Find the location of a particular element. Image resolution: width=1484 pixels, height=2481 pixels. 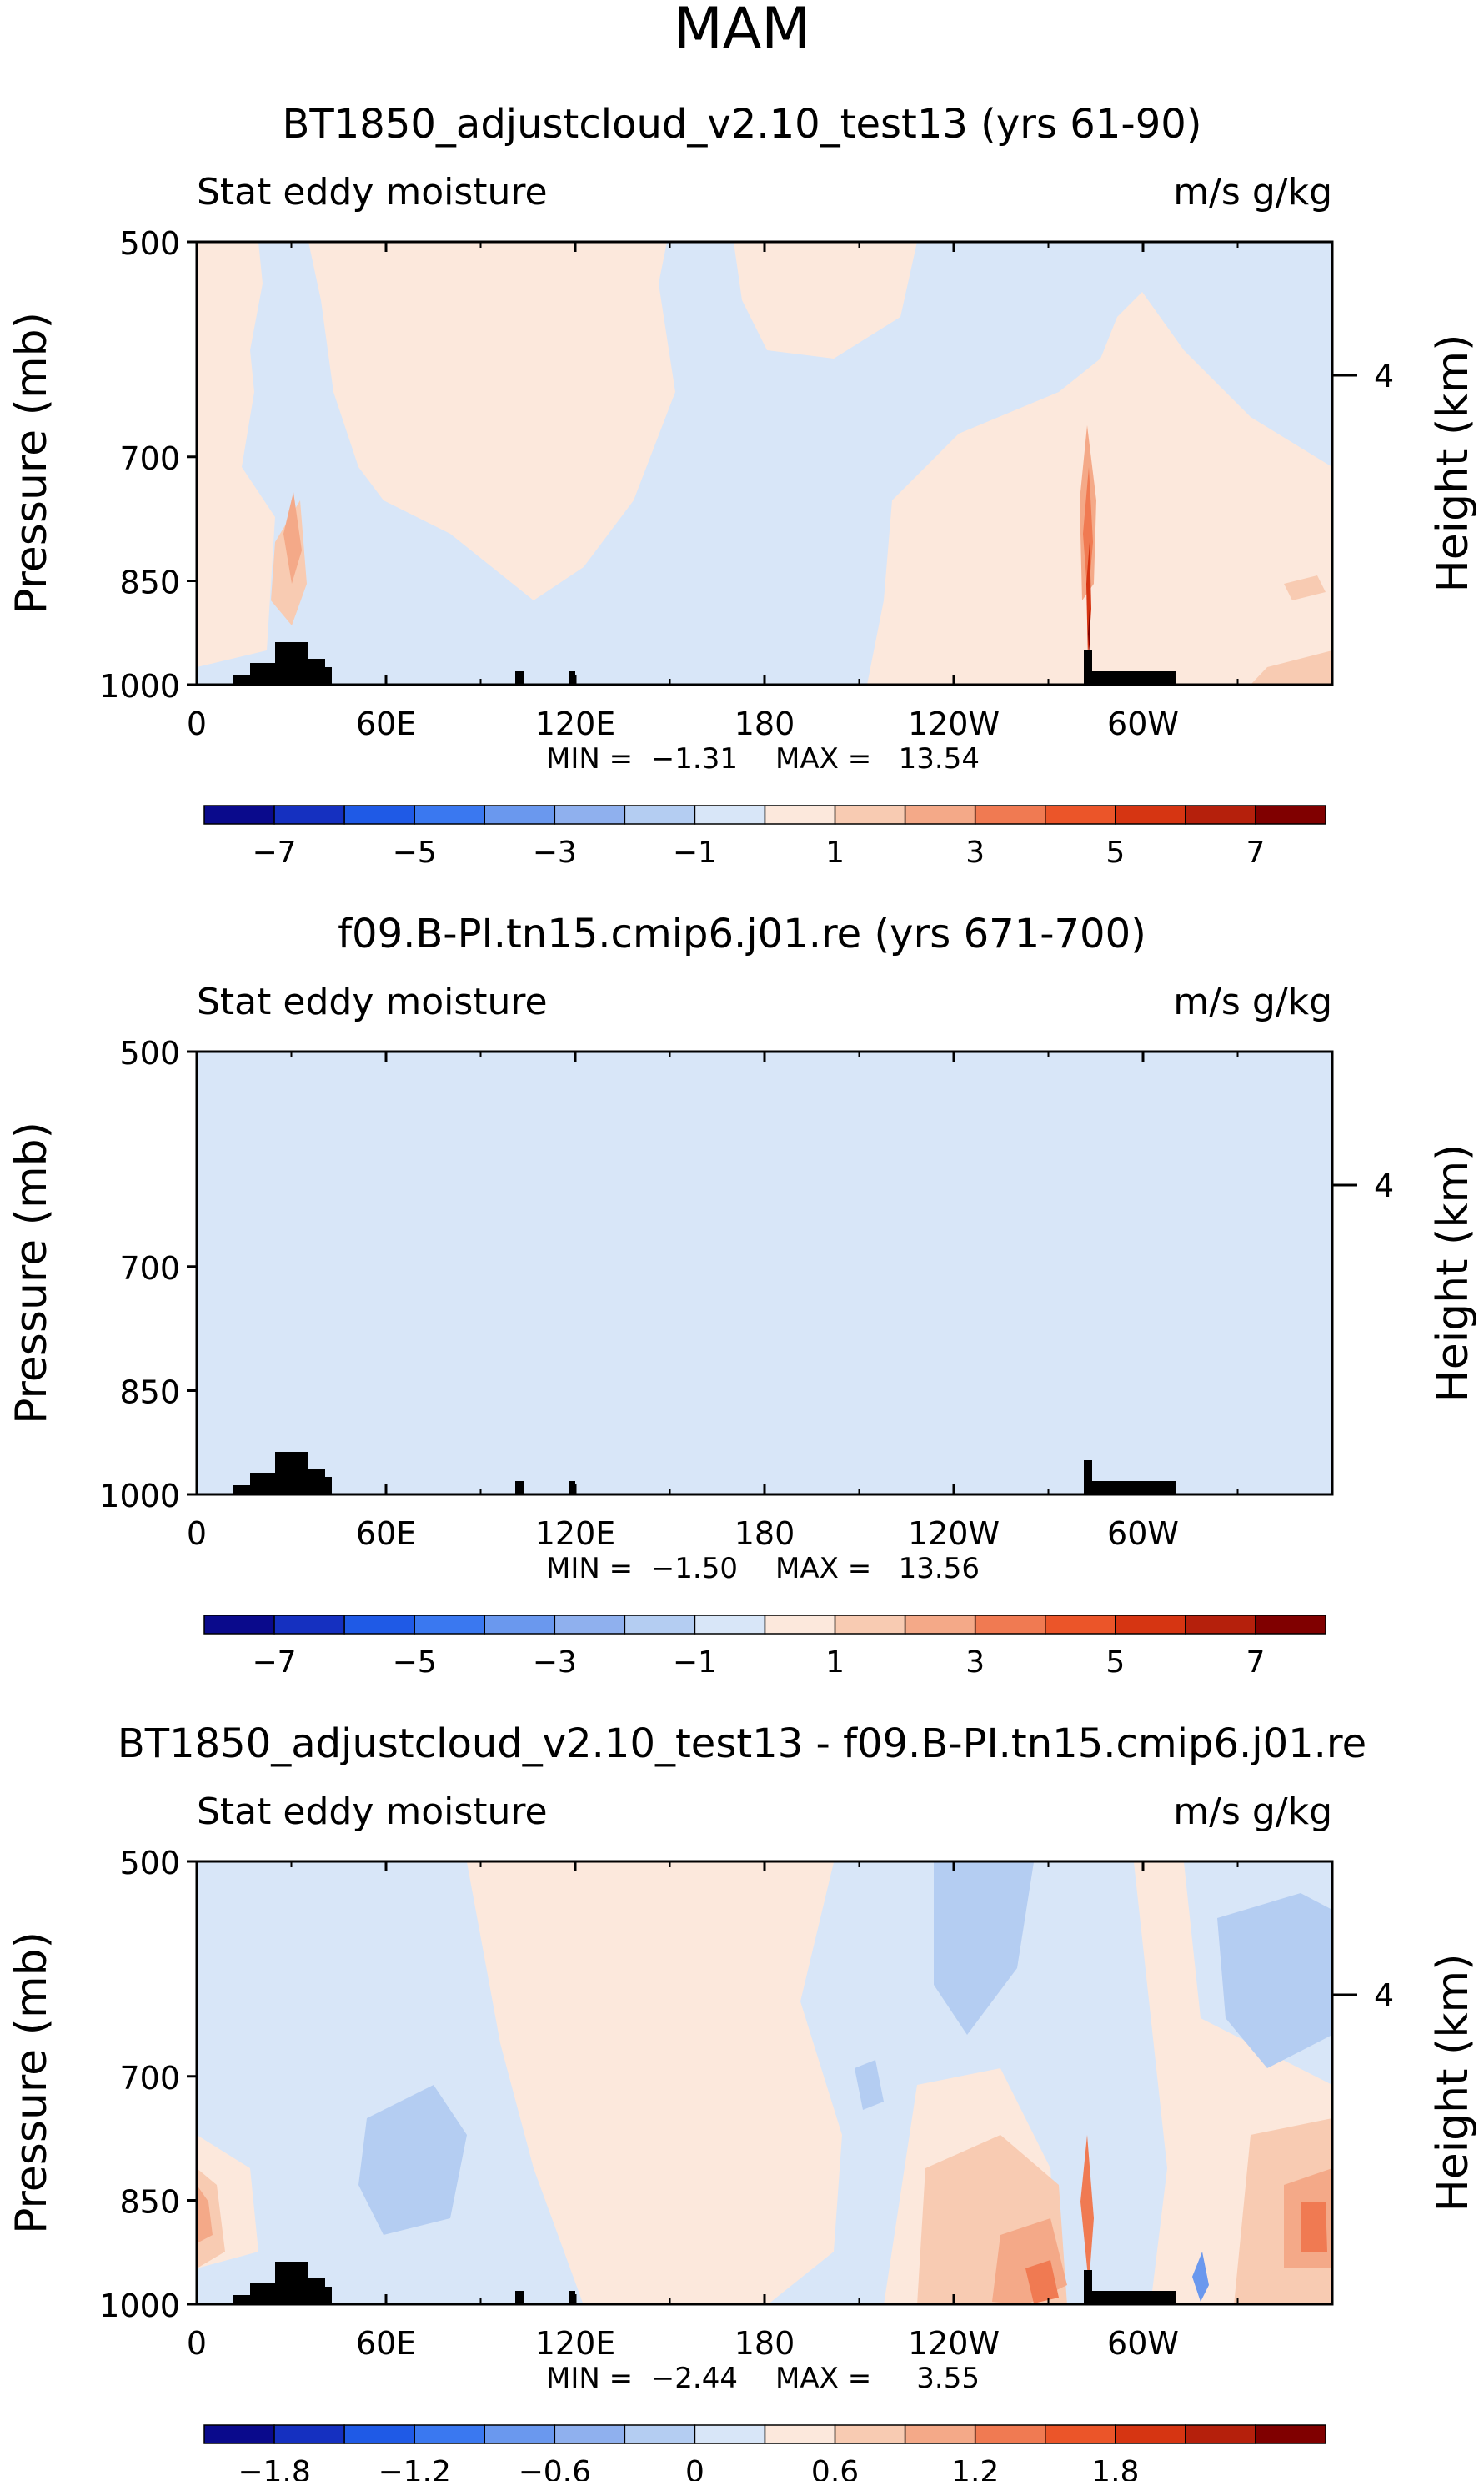

plot-area is located at coordinates (764, 1273).